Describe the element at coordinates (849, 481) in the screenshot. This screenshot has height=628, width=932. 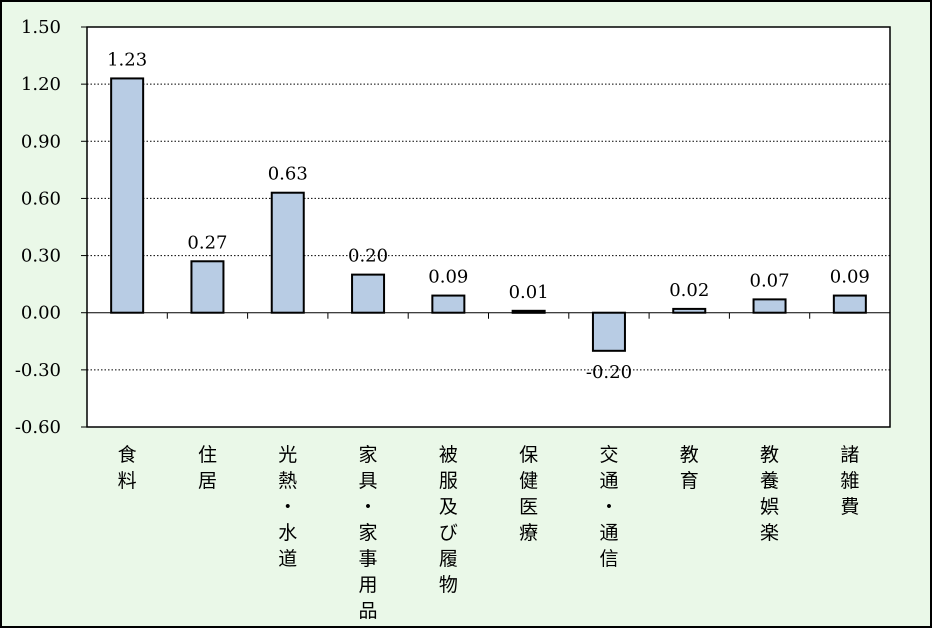
I see `x-category-label: 諸雑費` at that location.